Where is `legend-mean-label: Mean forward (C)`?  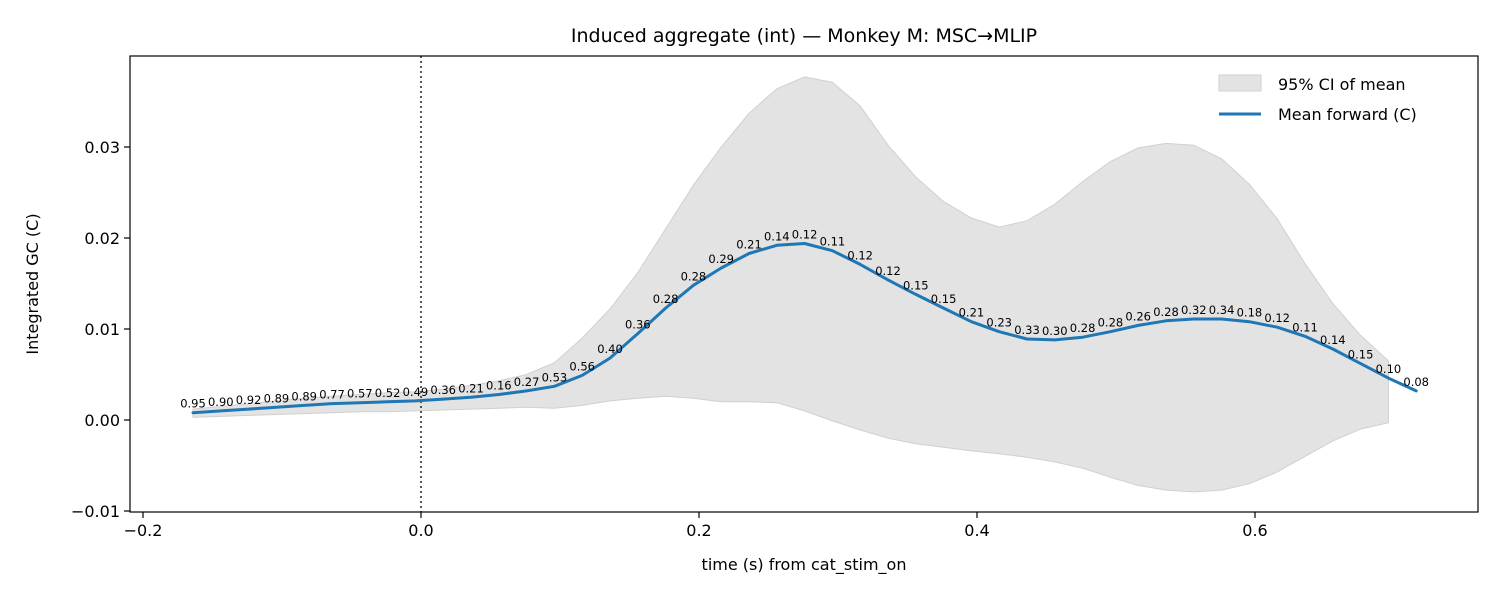 legend-mean-label: Mean forward (C) is located at coordinates (1347, 114).